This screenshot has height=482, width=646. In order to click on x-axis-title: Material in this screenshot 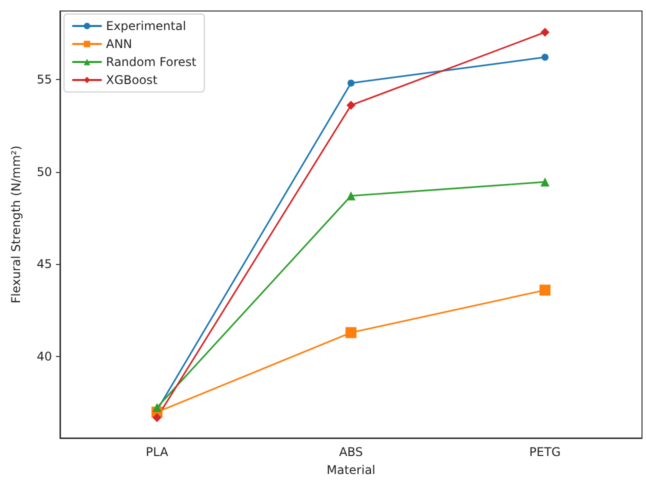, I will do `click(351, 470)`.